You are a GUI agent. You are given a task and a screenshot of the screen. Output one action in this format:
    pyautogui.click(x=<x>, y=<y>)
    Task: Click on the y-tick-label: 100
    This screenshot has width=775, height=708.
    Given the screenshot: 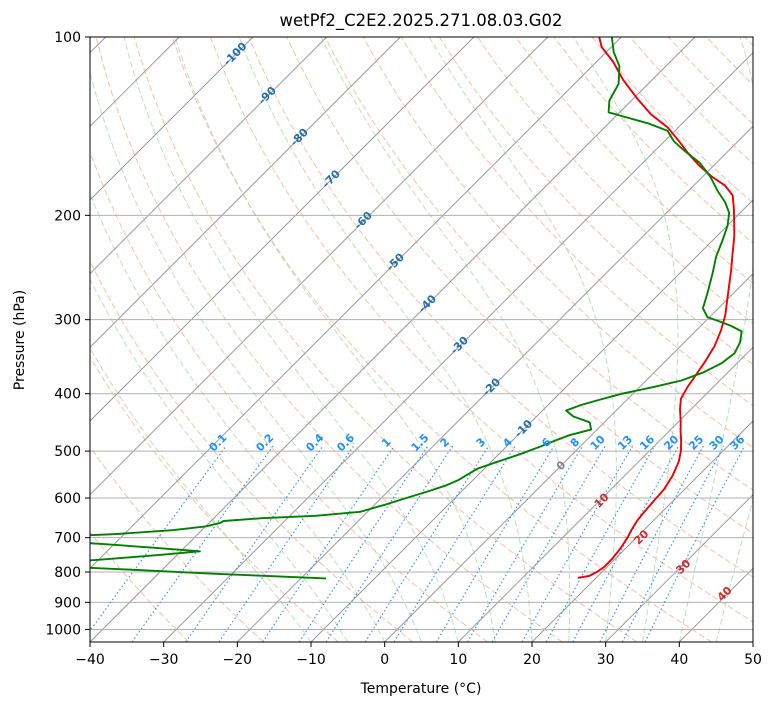 What is the action you would take?
    pyautogui.click(x=67, y=38)
    